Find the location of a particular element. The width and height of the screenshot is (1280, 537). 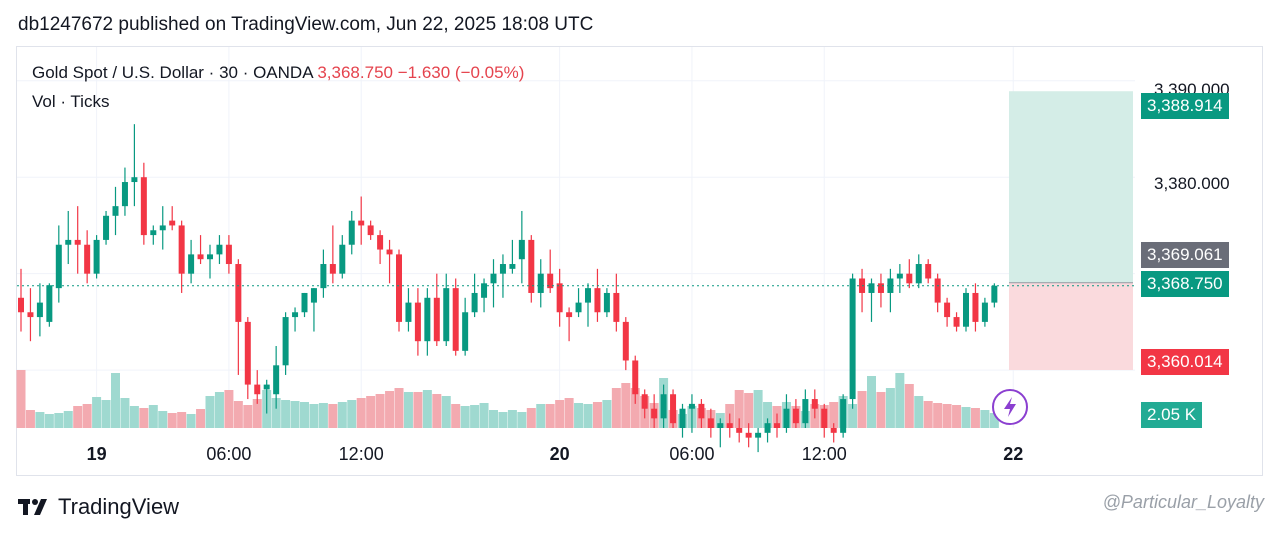

take-profit-zone is located at coordinates (1071, 187).